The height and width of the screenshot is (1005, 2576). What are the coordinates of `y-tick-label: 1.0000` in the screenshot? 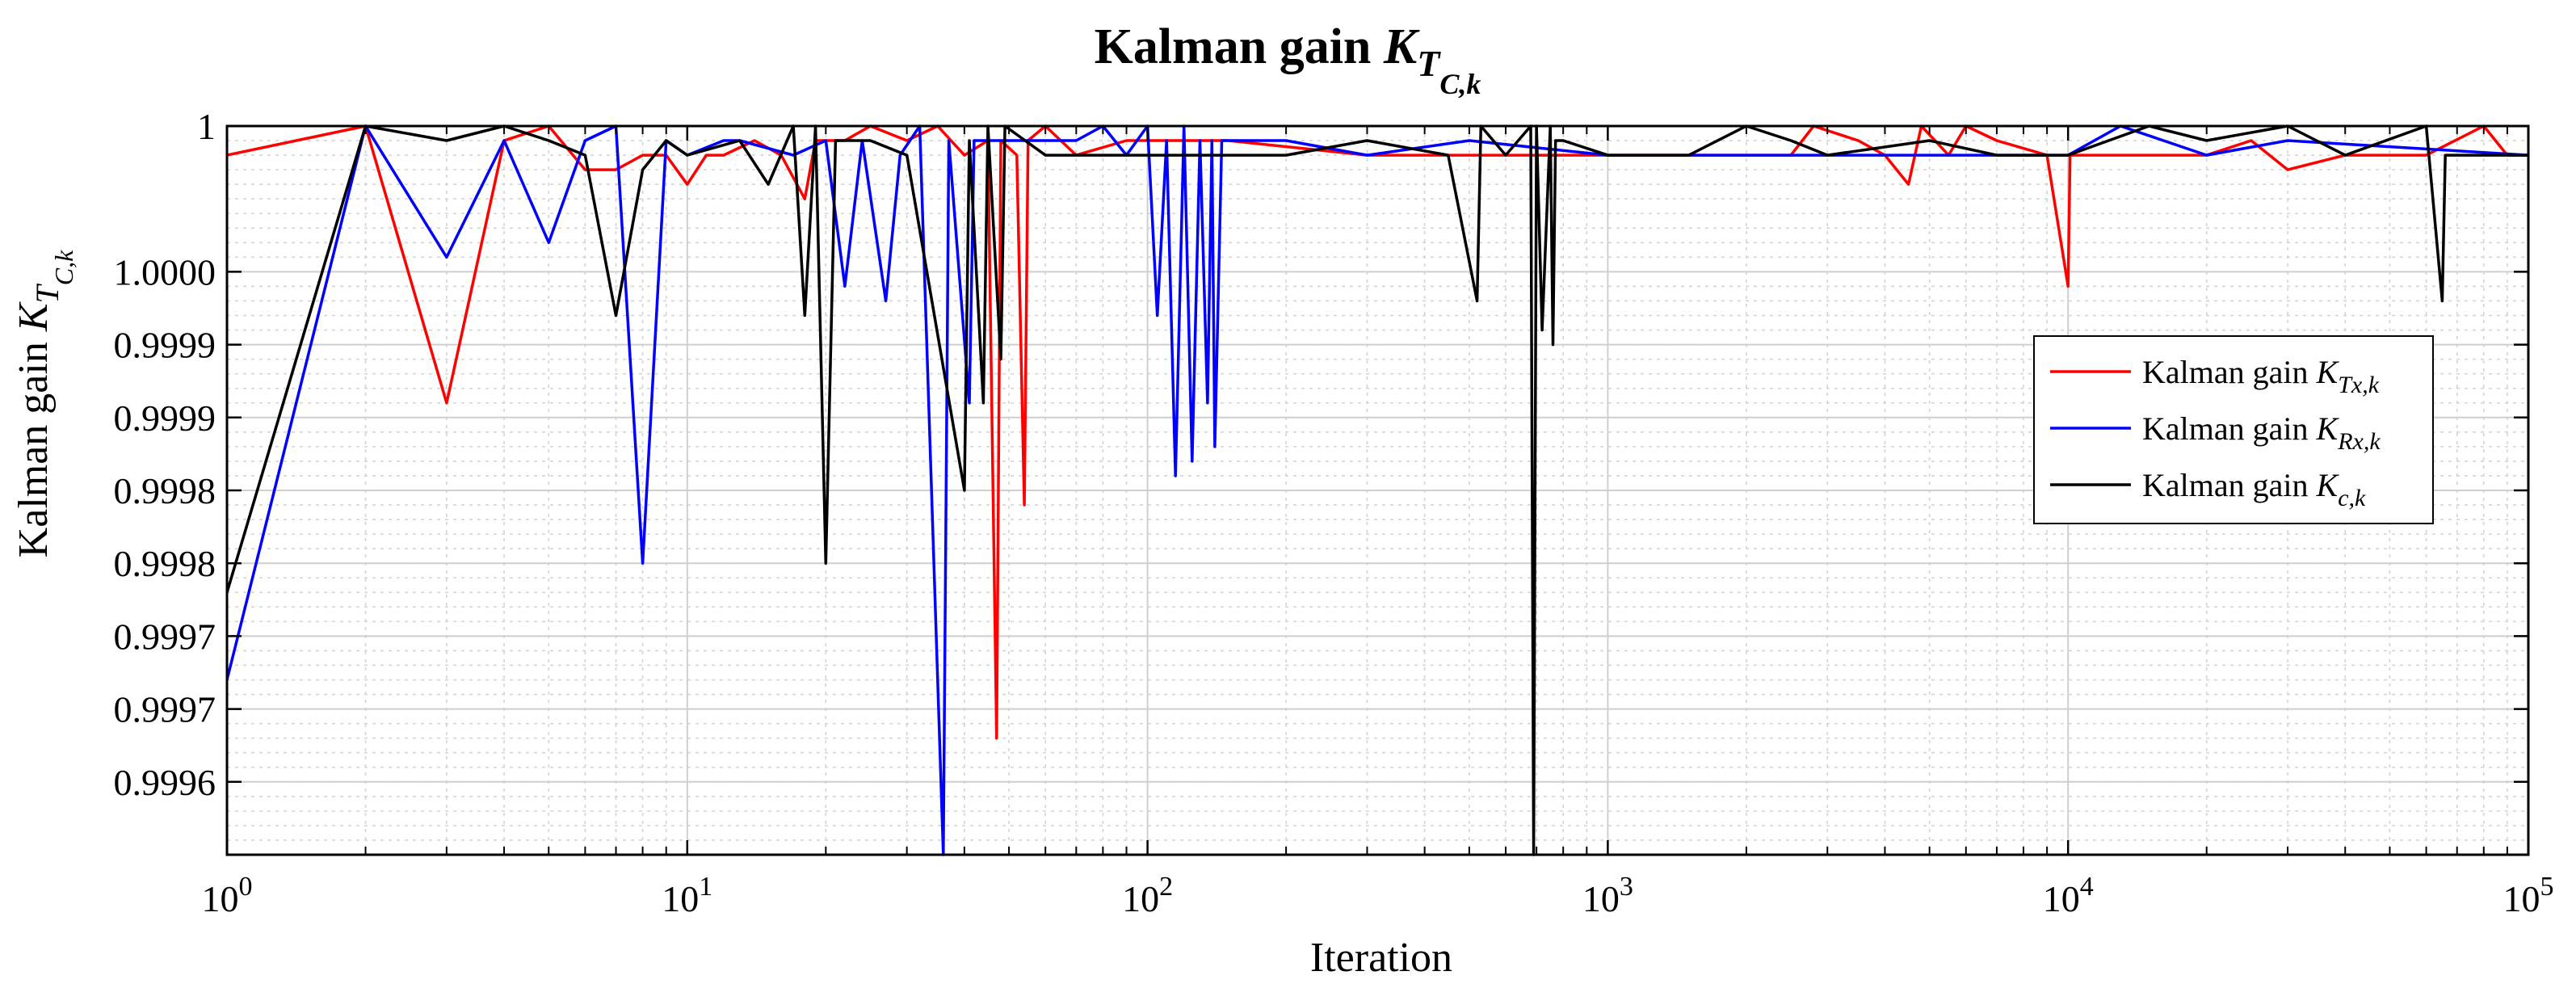 It's located at (165, 271).